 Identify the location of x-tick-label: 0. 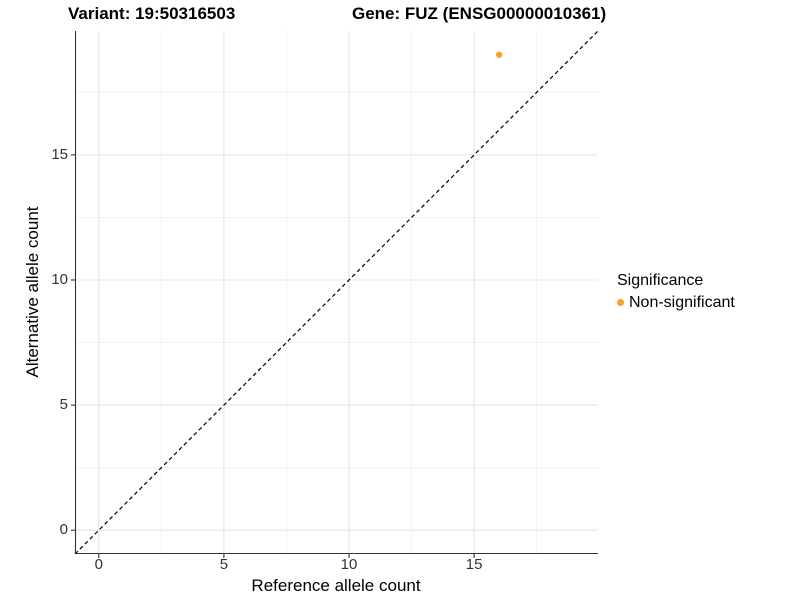
(98, 564).